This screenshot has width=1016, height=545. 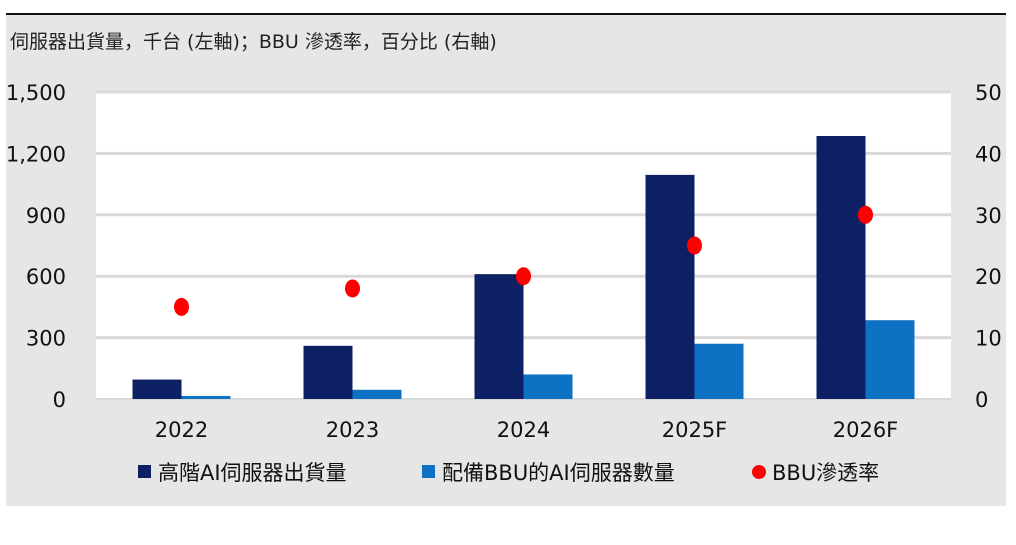 What do you see at coordinates (988, 216) in the screenshot?
I see `right-tick-label: 30` at bounding box center [988, 216].